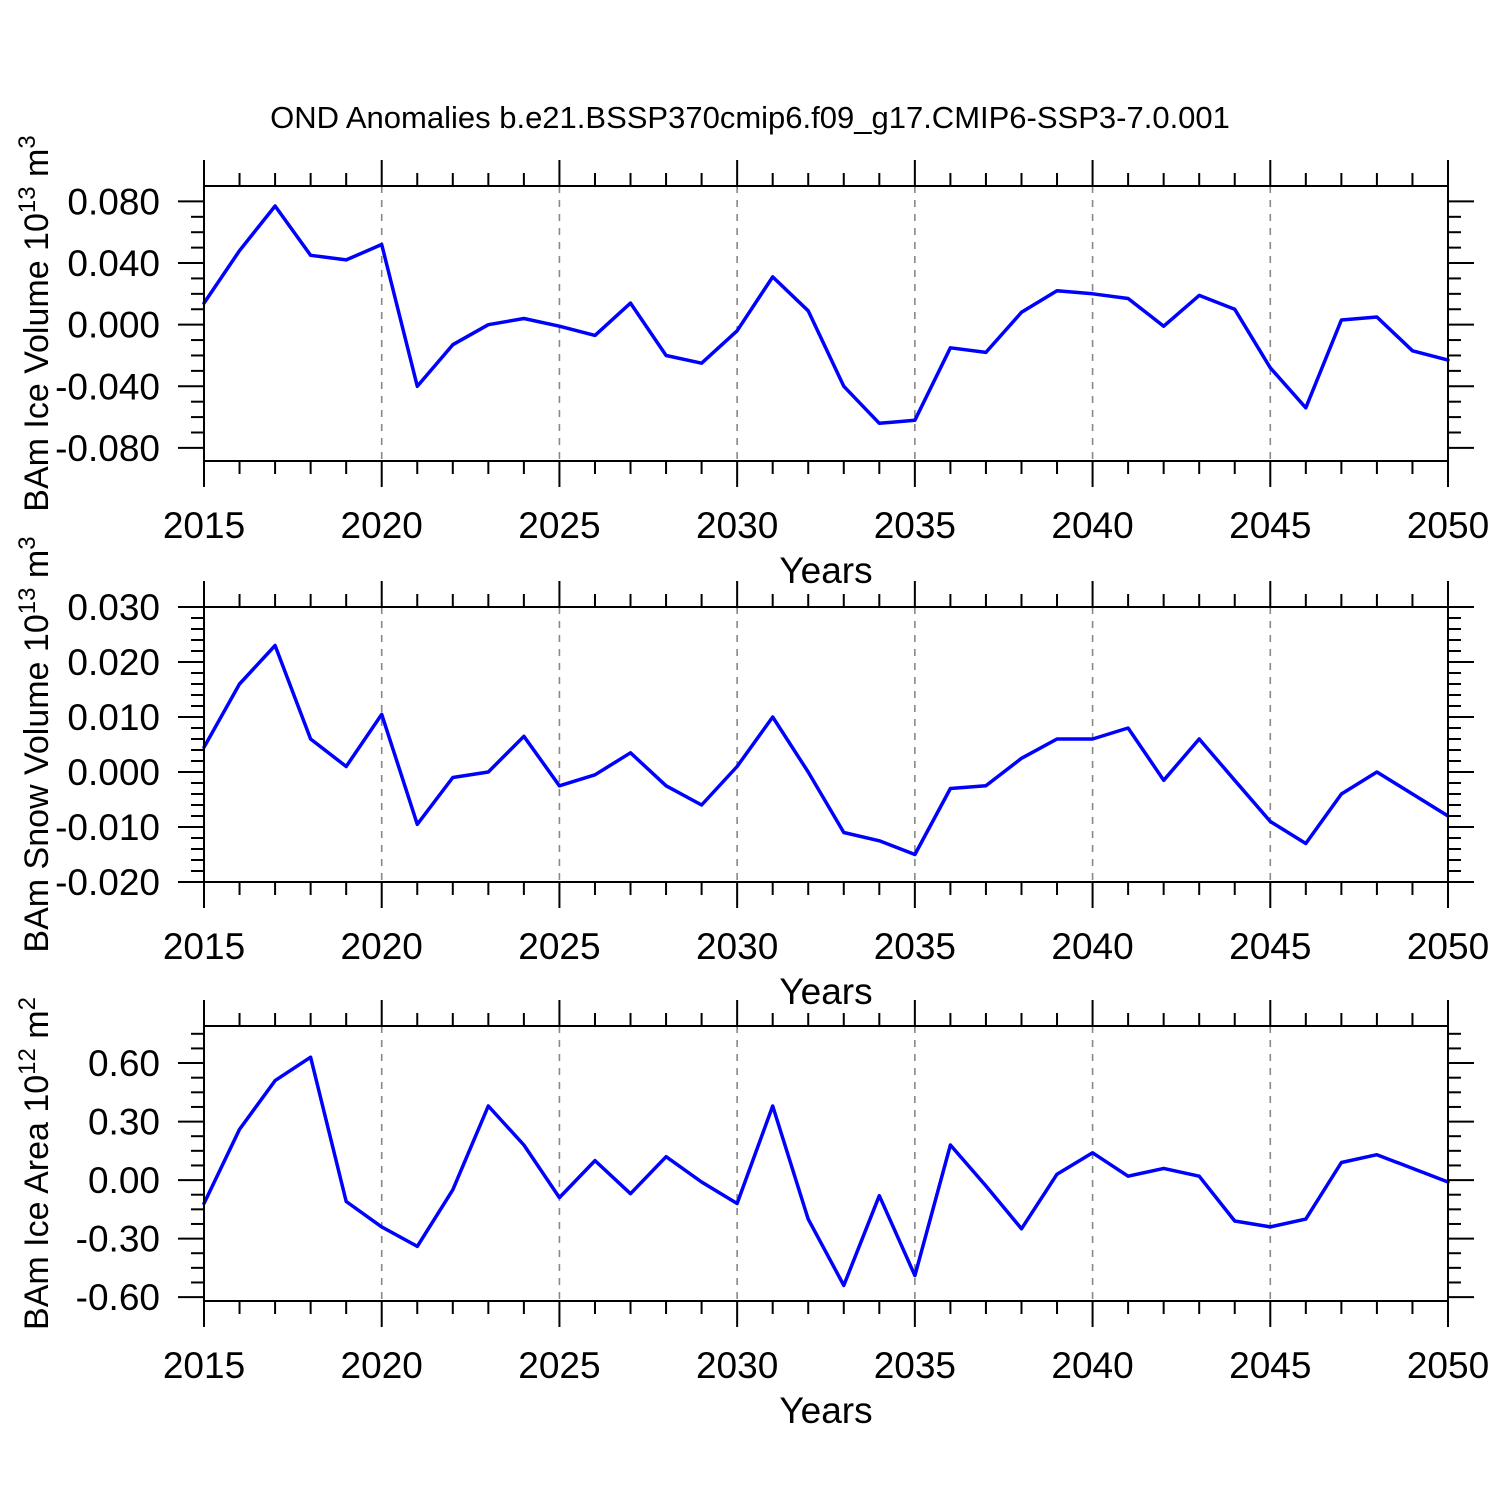  What do you see at coordinates (107, 448) in the screenshot?
I see `y-tick-label: -0.080` at bounding box center [107, 448].